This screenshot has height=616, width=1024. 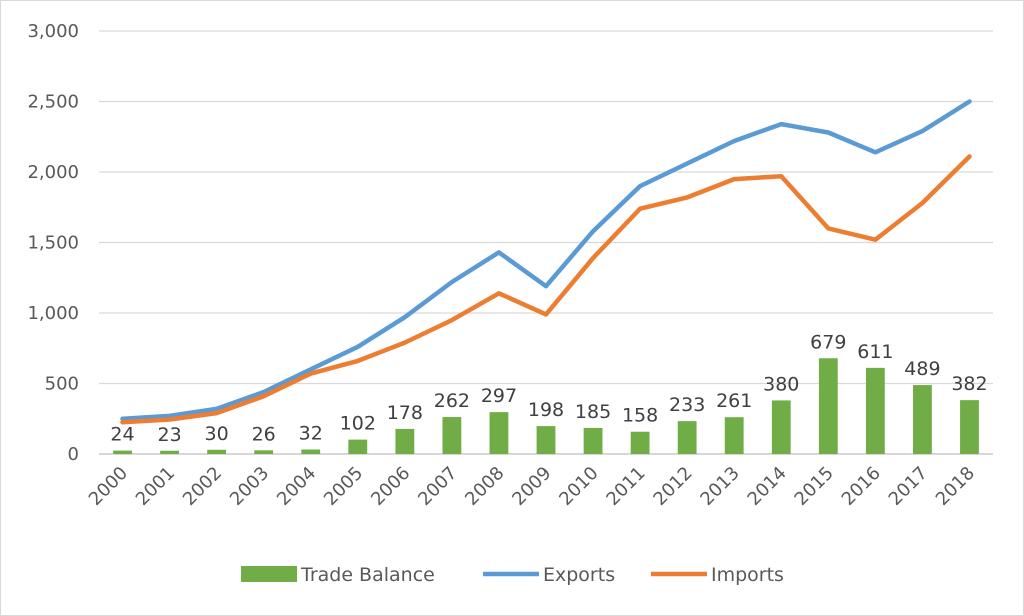 I want to click on bar-2015, so click(x=828, y=406).